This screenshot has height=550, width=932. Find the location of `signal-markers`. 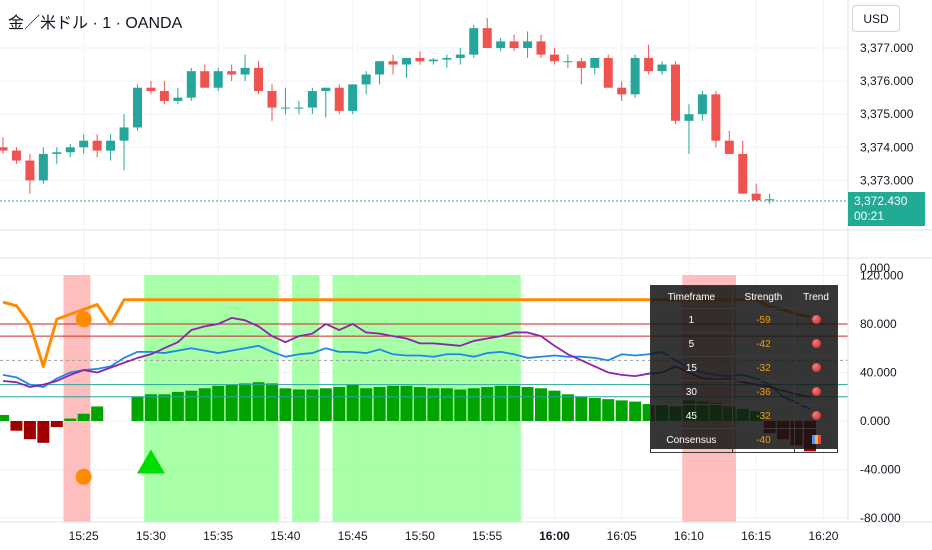

signal-markers is located at coordinates (120, 398).